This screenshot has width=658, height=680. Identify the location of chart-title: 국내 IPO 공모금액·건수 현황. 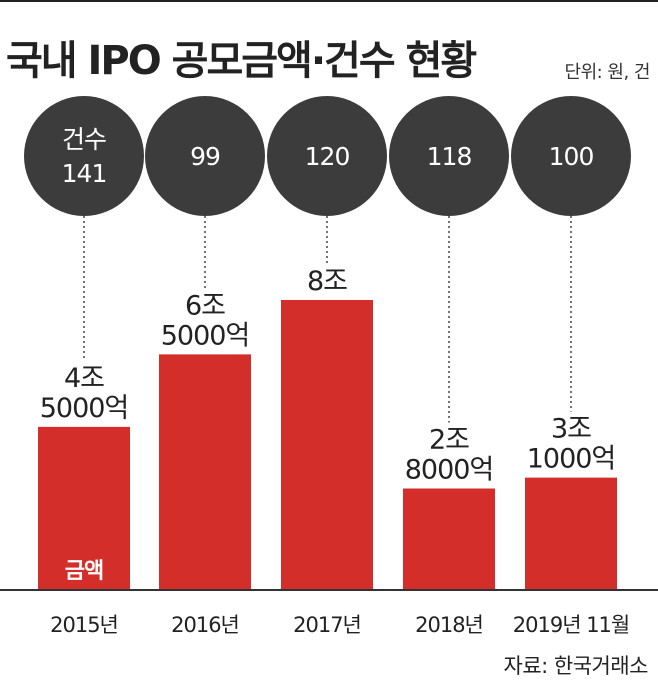
(241, 61).